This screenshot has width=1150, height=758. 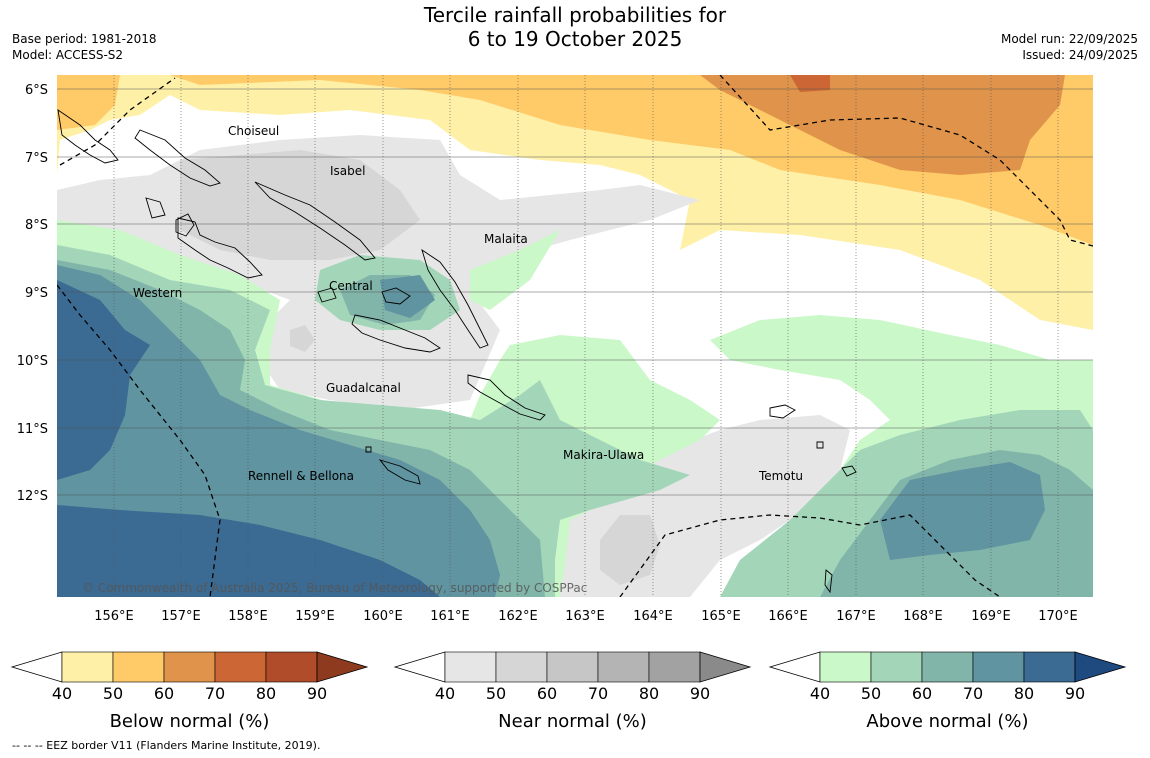 I want to click on lat-label: 8°S, so click(x=36, y=225).